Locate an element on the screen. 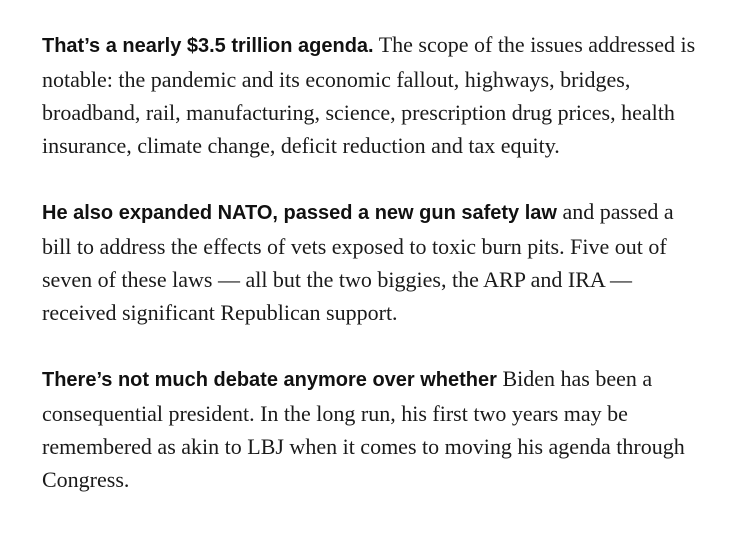 This screenshot has width=739, height=551. paragraph-lead-agenda: That’s a nearly $3.5 trillion agenda. is located at coordinates (208, 46).